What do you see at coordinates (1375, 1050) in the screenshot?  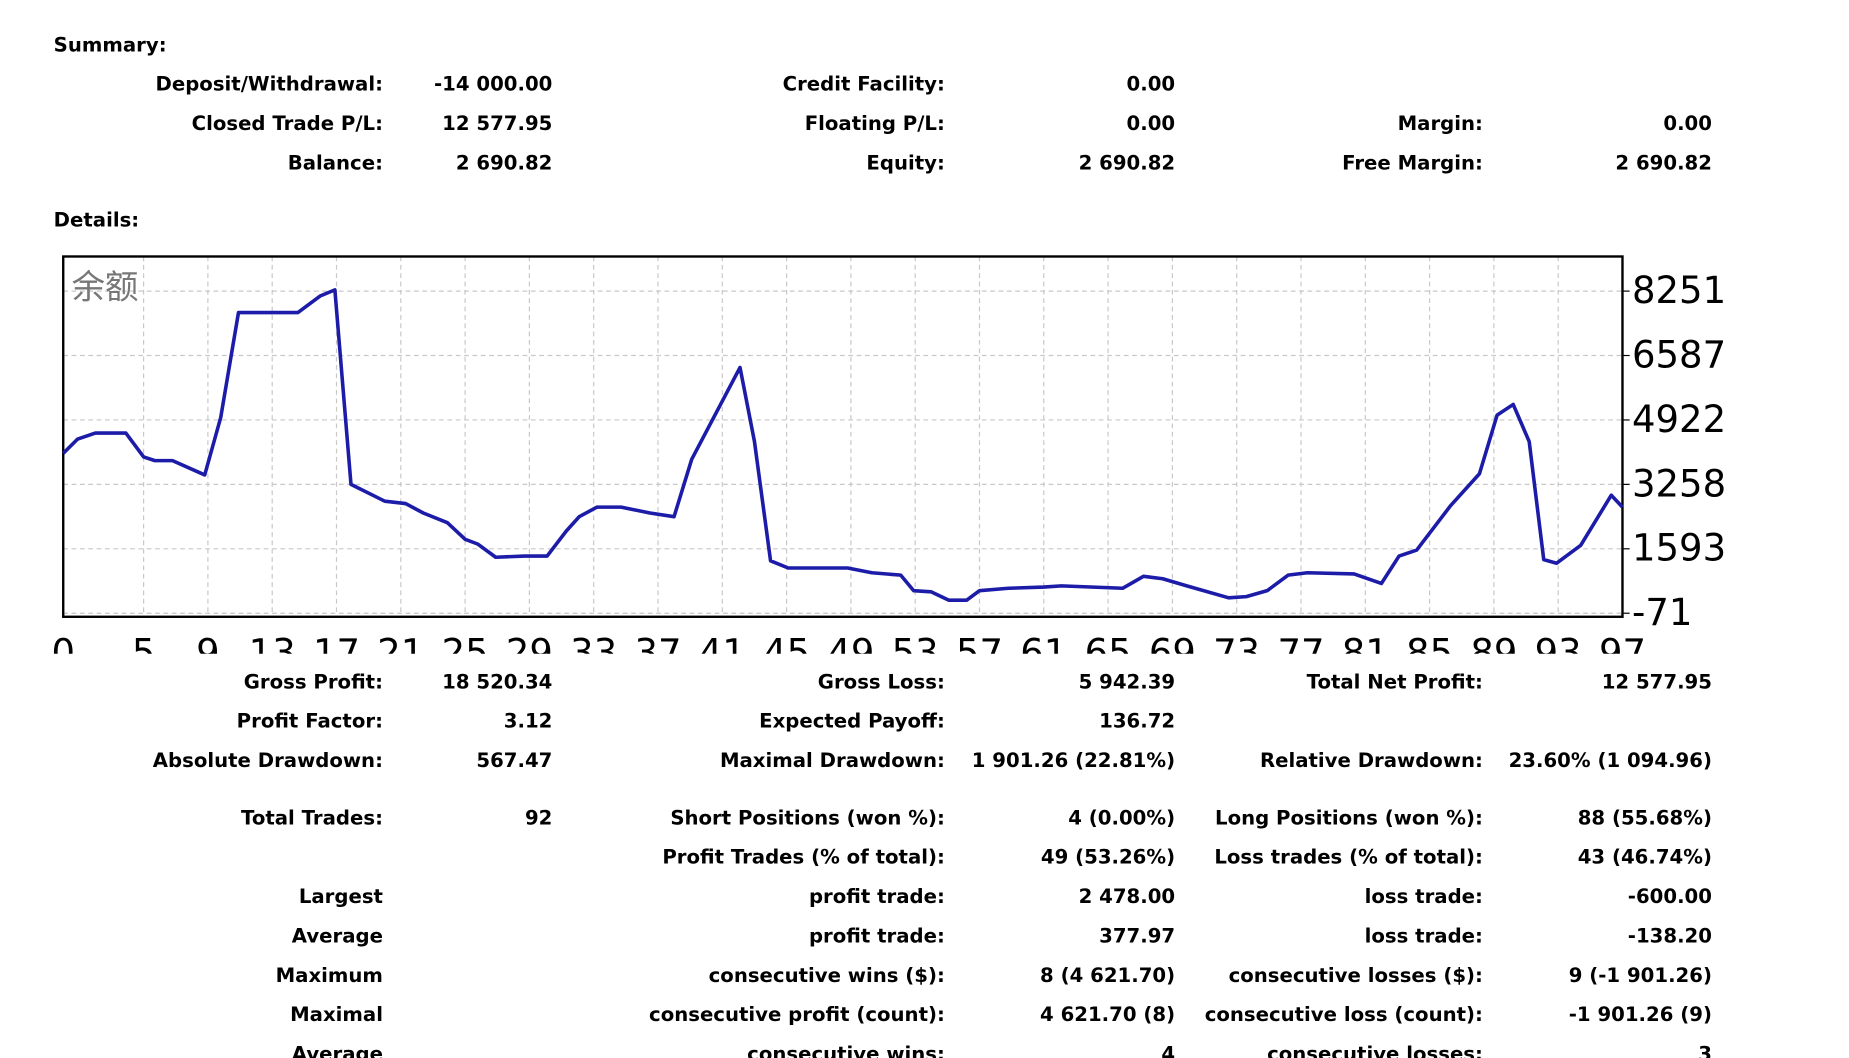 I see `field-label: consecutive losses:` at bounding box center [1375, 1050].